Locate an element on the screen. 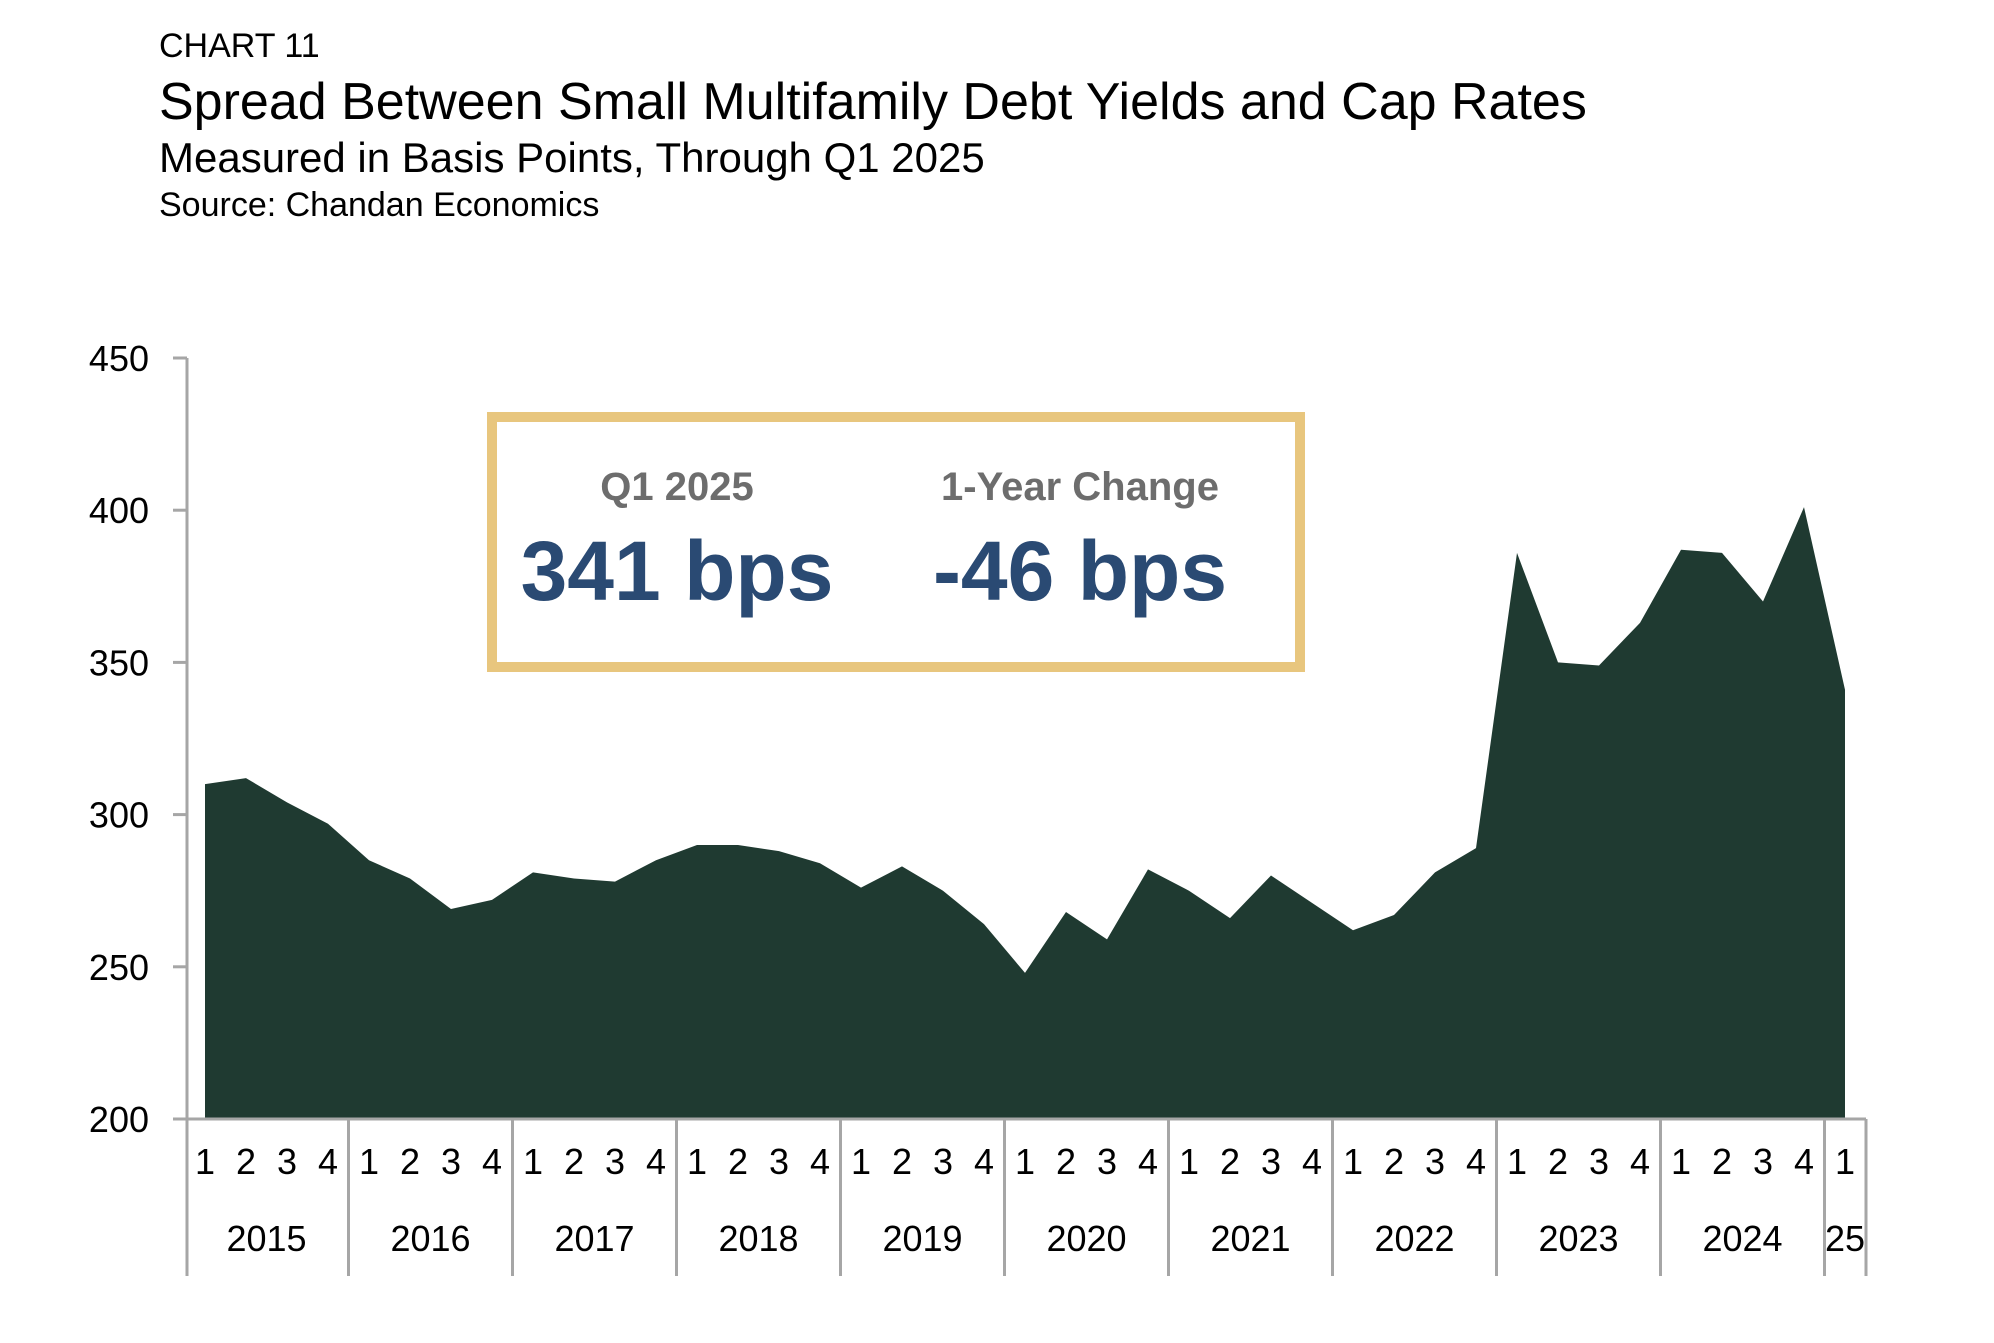 This screenshot has height=1343, width=1994. y-tick-label: 300 is located at coordinates (119, 815).